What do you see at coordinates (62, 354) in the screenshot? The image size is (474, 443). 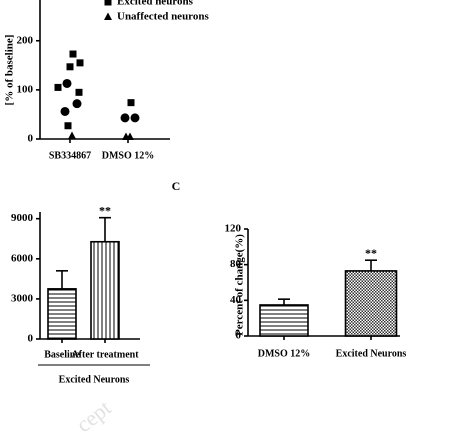 I see `x-tick-label: Baseline` at bounding box center [62, 354].